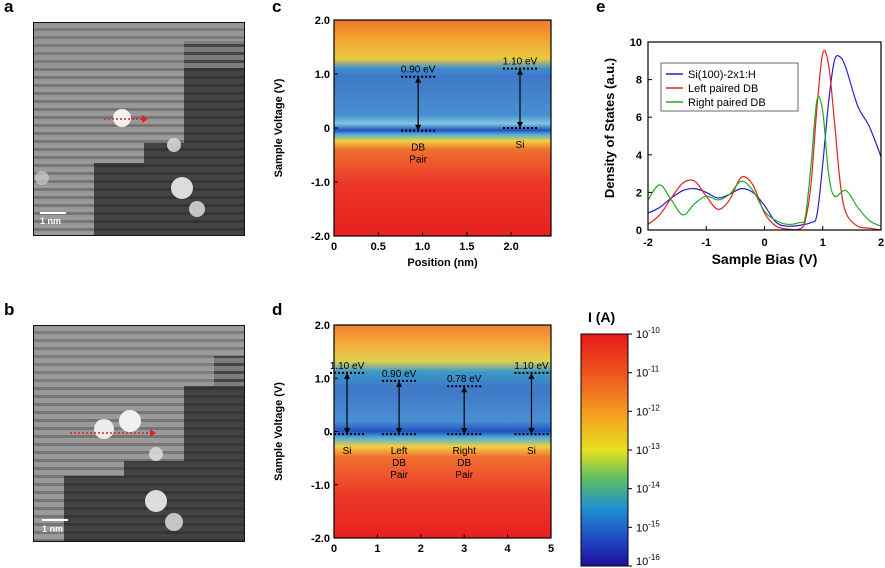  I want to click on scale-bar-label-b: 1 nm, so click(53, 529).